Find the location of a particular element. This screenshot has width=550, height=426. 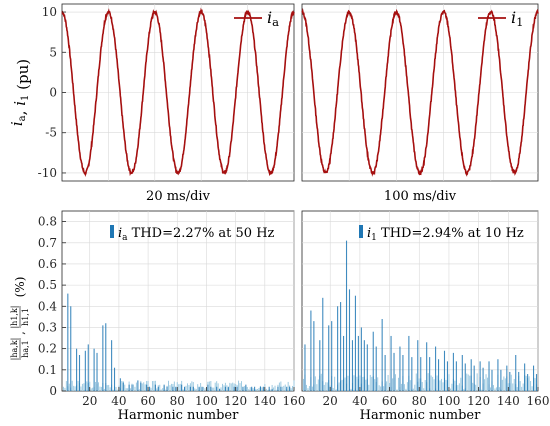

br-annotation-marker is located at coordinates (361, 231).